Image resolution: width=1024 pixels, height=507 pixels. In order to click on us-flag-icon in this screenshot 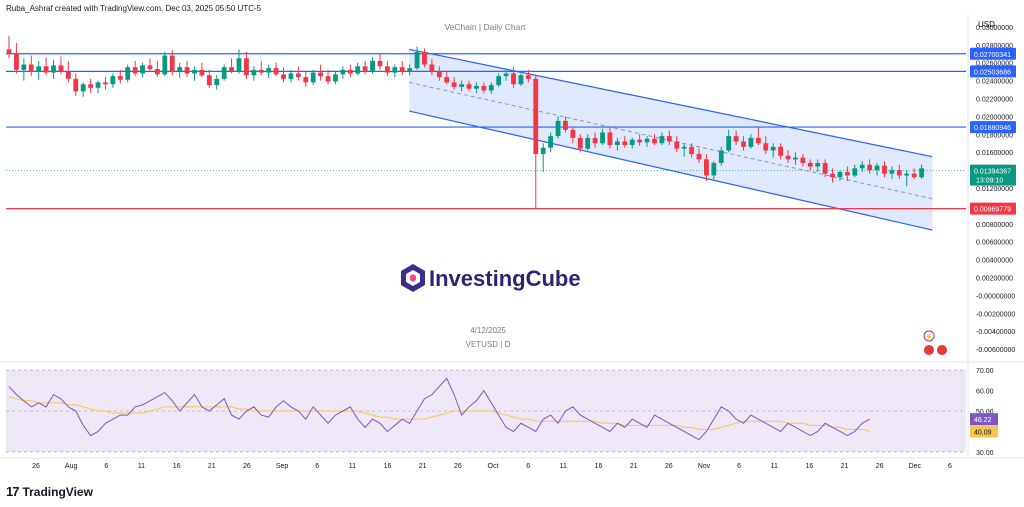, I will do `click(929, 350)`.